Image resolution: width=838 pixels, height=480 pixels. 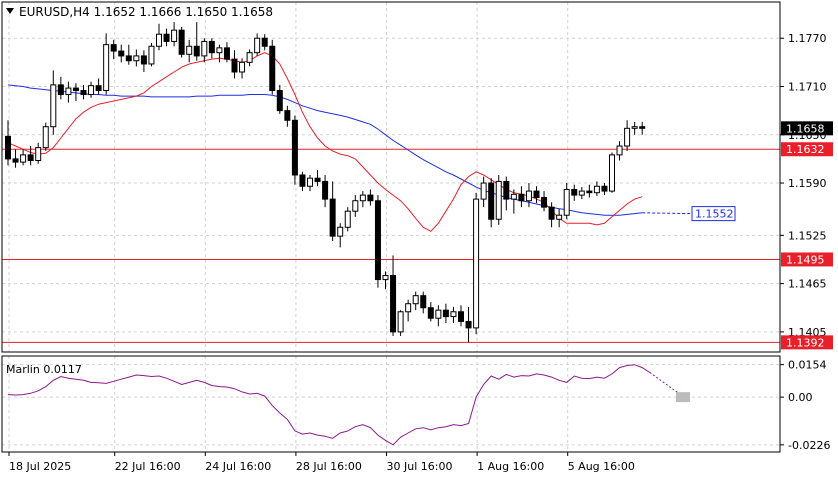 I want to click on y-tick-label: 1.1710, so click(x=807, y=86).